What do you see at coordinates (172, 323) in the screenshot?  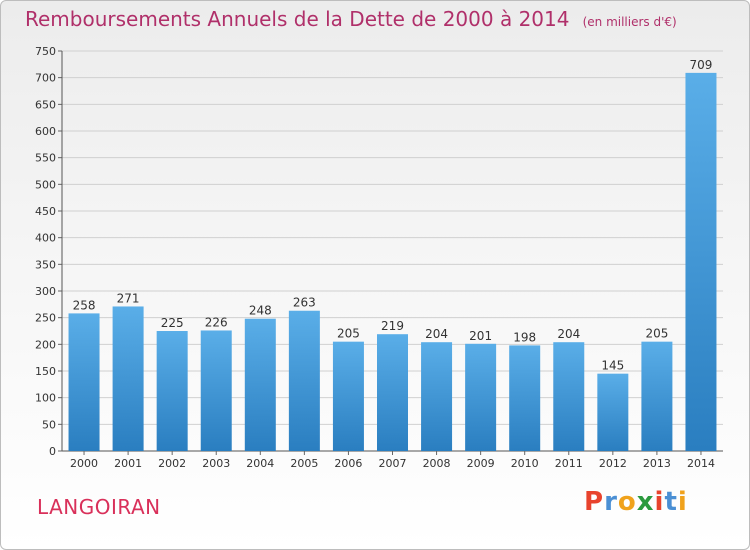 I see `data-label: 225` at bounding box center [172, 323].